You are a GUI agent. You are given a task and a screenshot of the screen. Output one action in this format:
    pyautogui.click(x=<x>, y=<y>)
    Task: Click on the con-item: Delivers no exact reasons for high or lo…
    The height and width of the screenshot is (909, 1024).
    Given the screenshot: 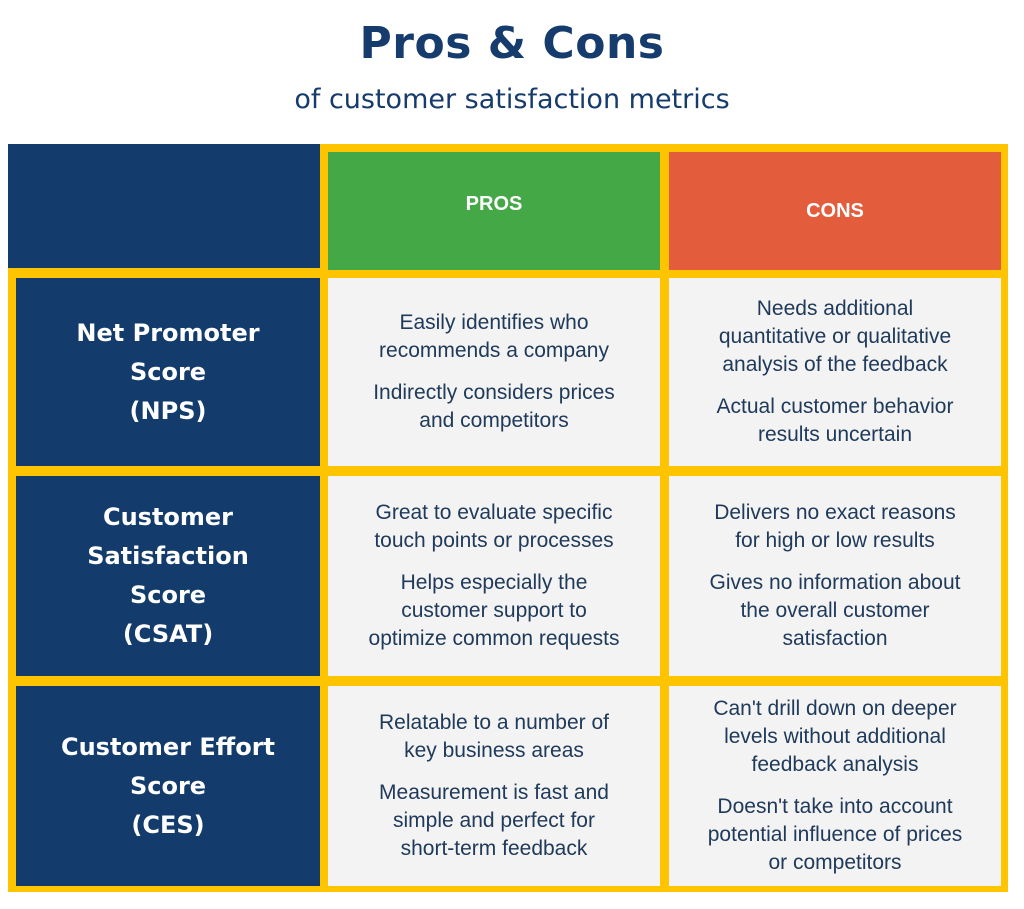 What is the action you would take?
    pyautogui.click(x=835, y=526)
    